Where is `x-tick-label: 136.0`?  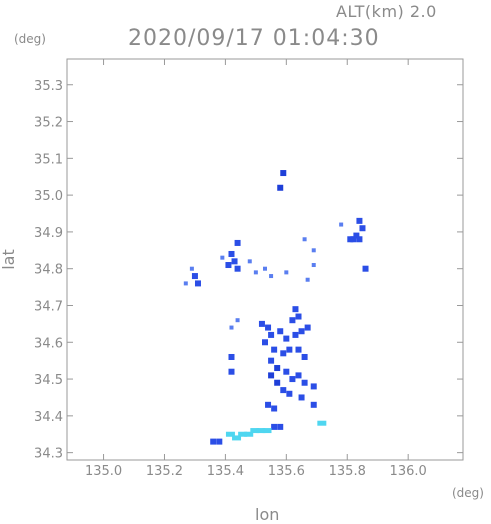 x-tick-label: 136.0 is located at coordinates (408, 471).